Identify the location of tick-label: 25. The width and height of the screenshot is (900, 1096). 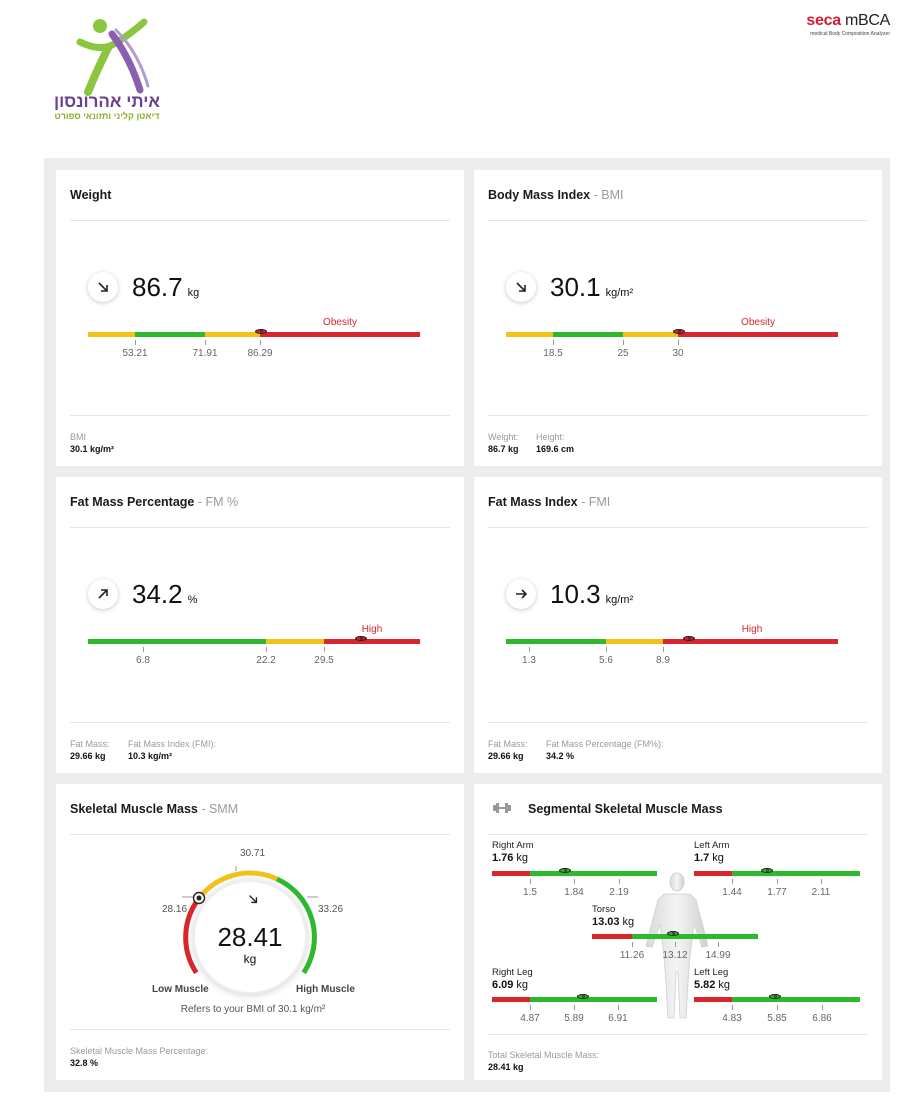
(623, 353).